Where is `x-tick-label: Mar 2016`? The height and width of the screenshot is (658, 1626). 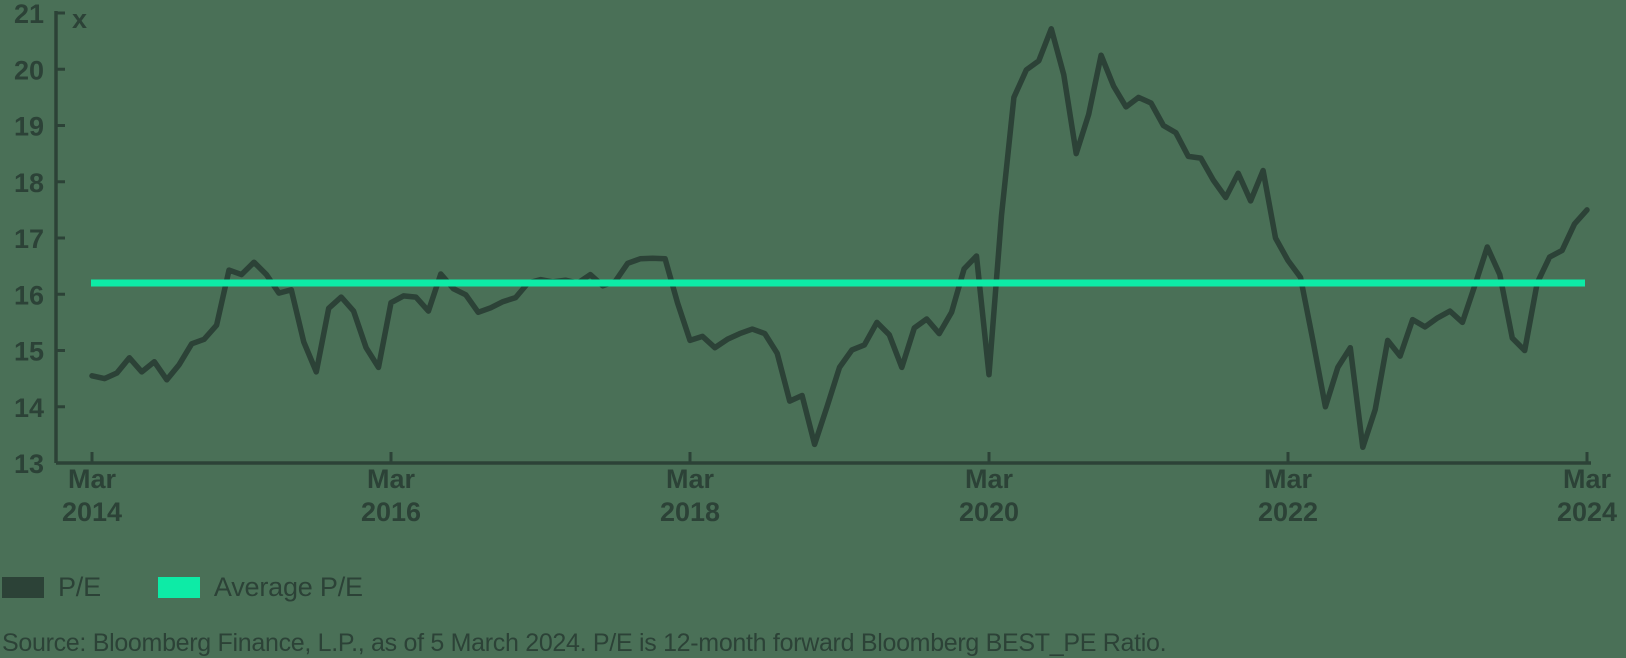
x-tick-label: Mar 2016 is located at coordinates (391, 495).